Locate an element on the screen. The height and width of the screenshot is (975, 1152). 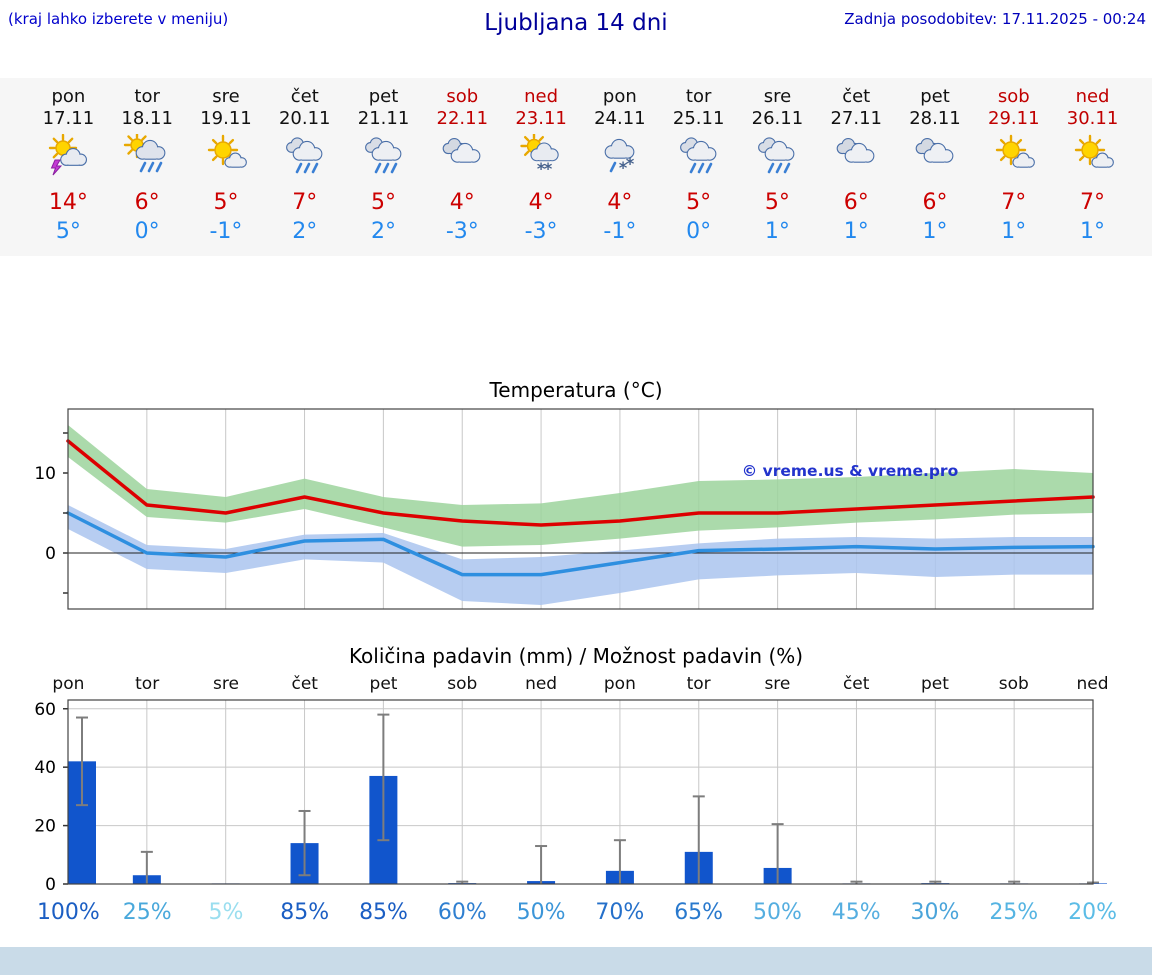
precip-probability: 50% is located at coordinates (541, 912).